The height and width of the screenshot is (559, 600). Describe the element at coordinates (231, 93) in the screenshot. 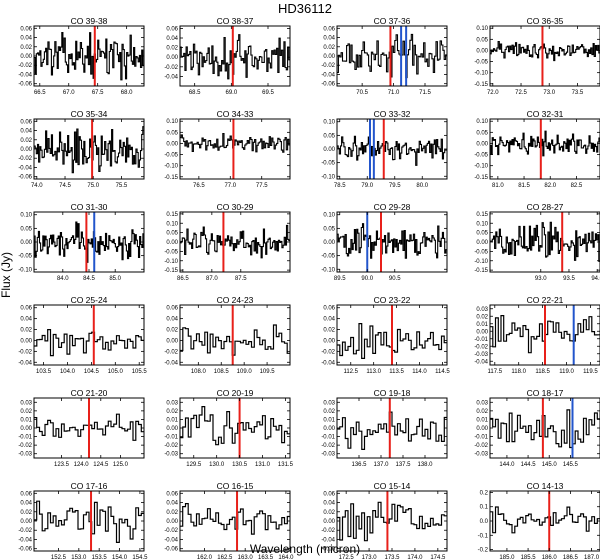

I see `x-tick-label: 69.0` at that location.